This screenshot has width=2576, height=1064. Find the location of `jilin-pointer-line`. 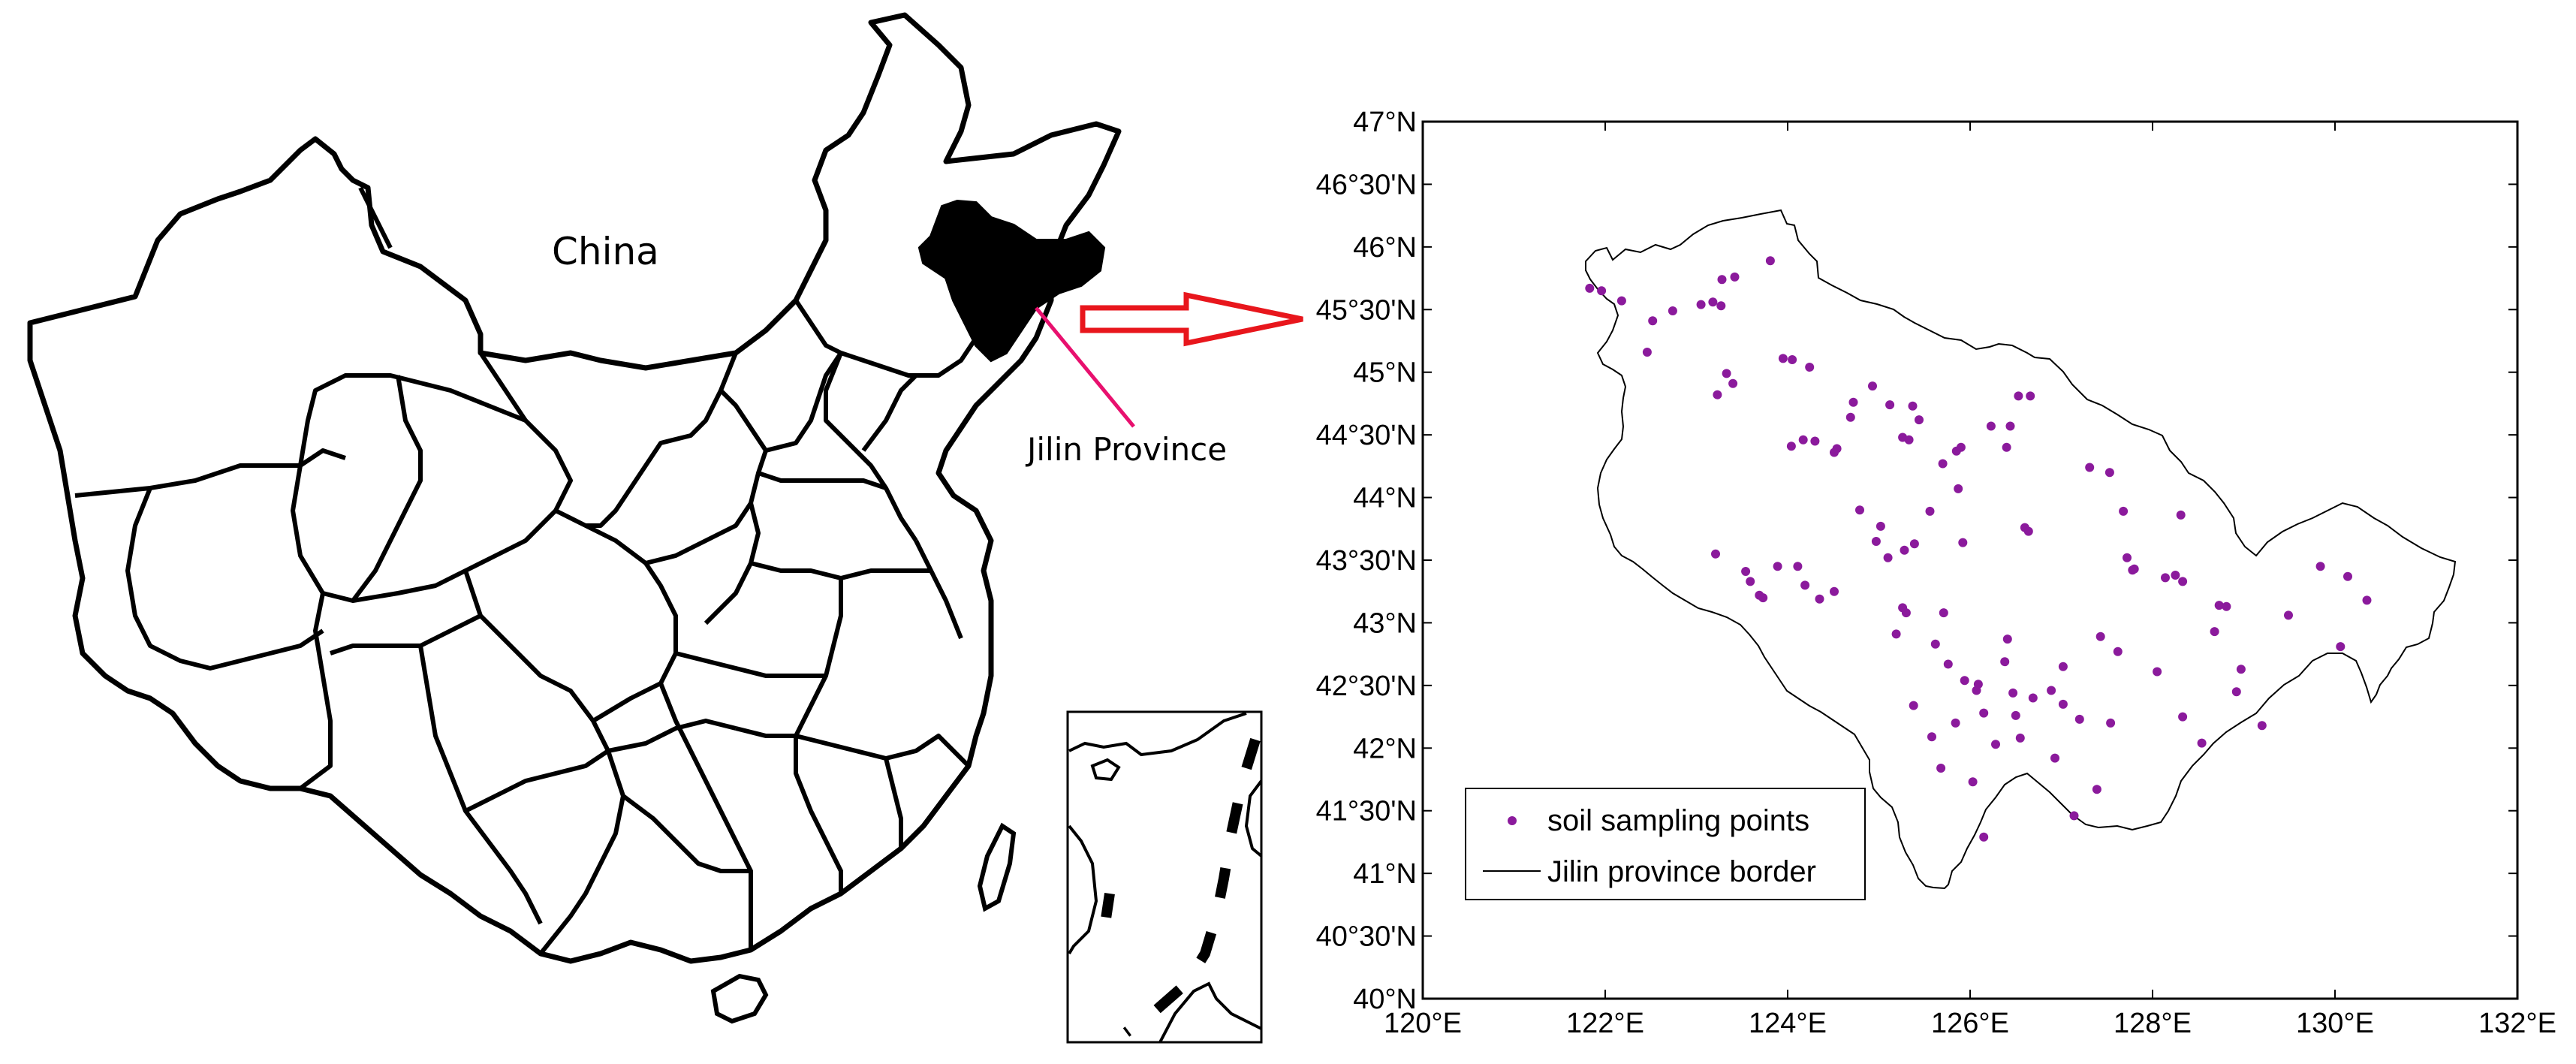

jilin-pointer-line is located at coordinates (1085, 367).